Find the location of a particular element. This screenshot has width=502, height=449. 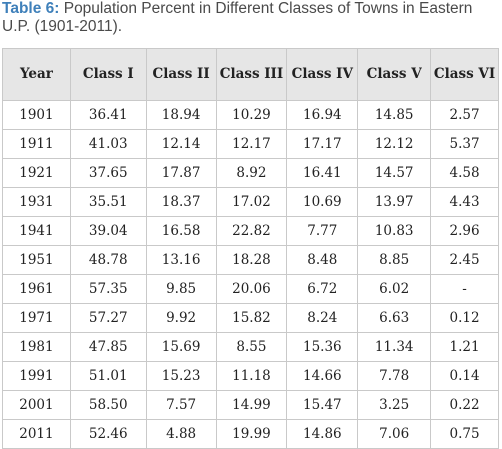

value-cell: 11.34 is located at coordinates (394, 347).